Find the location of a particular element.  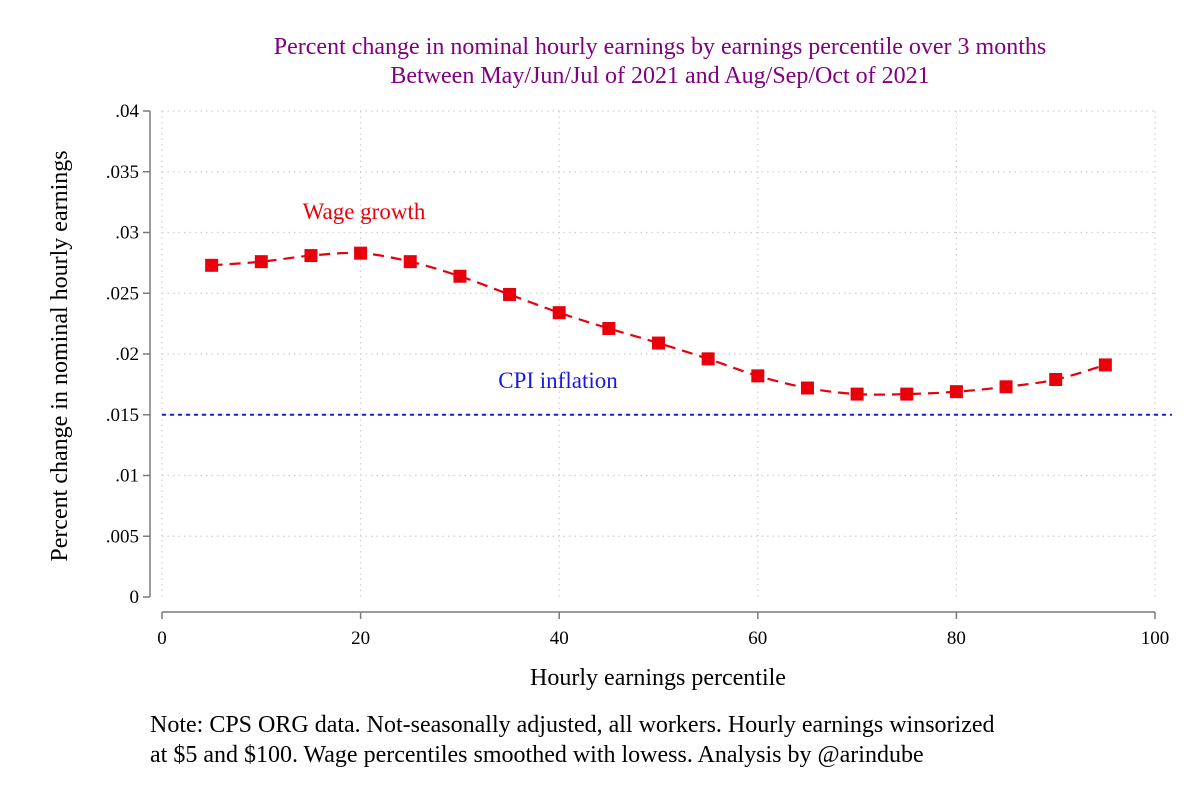

x-tick-label: 80 is located at coordinates (956, 638).